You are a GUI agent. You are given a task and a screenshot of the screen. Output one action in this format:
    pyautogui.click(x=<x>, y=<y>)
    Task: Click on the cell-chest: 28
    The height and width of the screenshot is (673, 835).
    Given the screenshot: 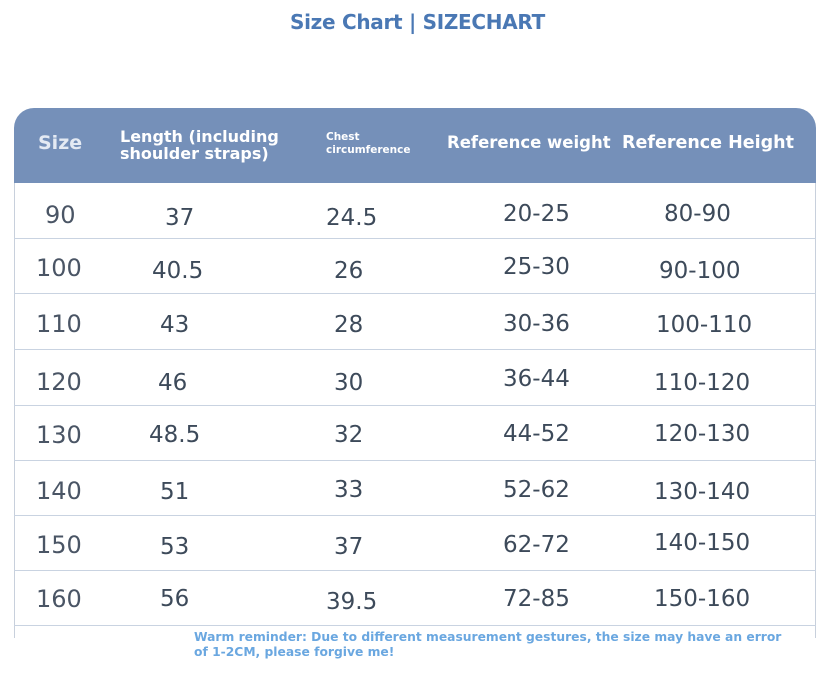 What is the action you would take?
    pyautogui.click(x=349, y=325)
    